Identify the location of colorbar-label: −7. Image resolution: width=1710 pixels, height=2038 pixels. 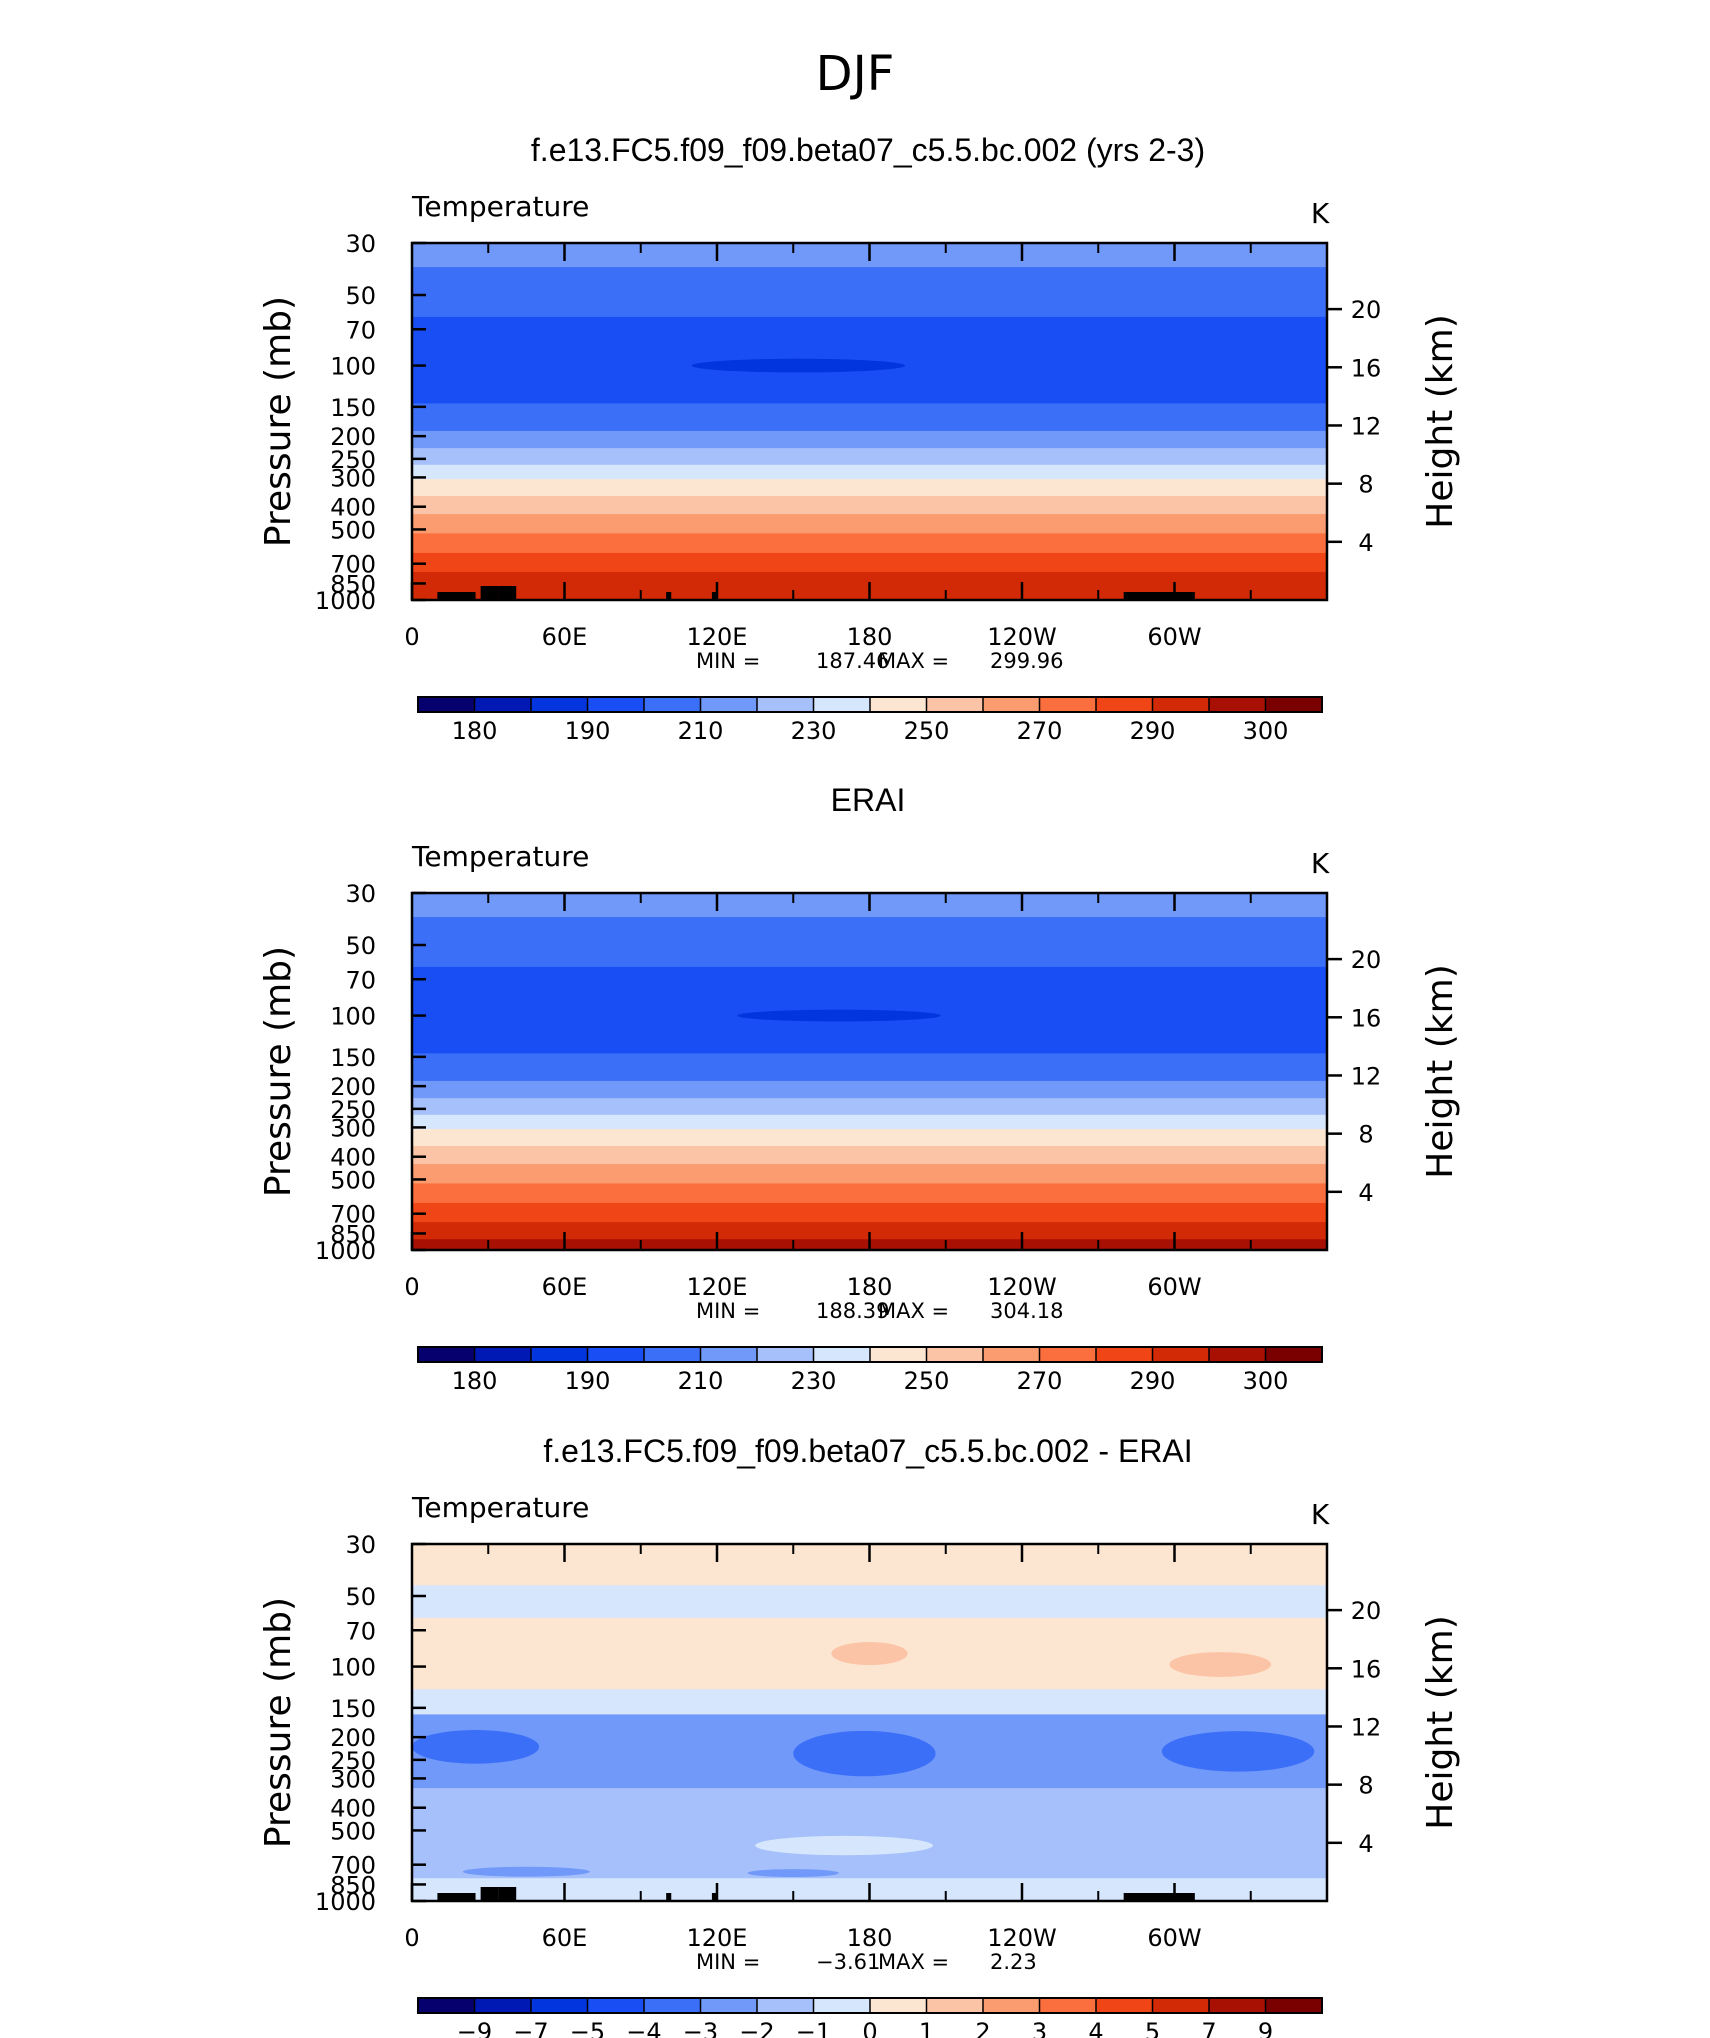
(530, 2028).